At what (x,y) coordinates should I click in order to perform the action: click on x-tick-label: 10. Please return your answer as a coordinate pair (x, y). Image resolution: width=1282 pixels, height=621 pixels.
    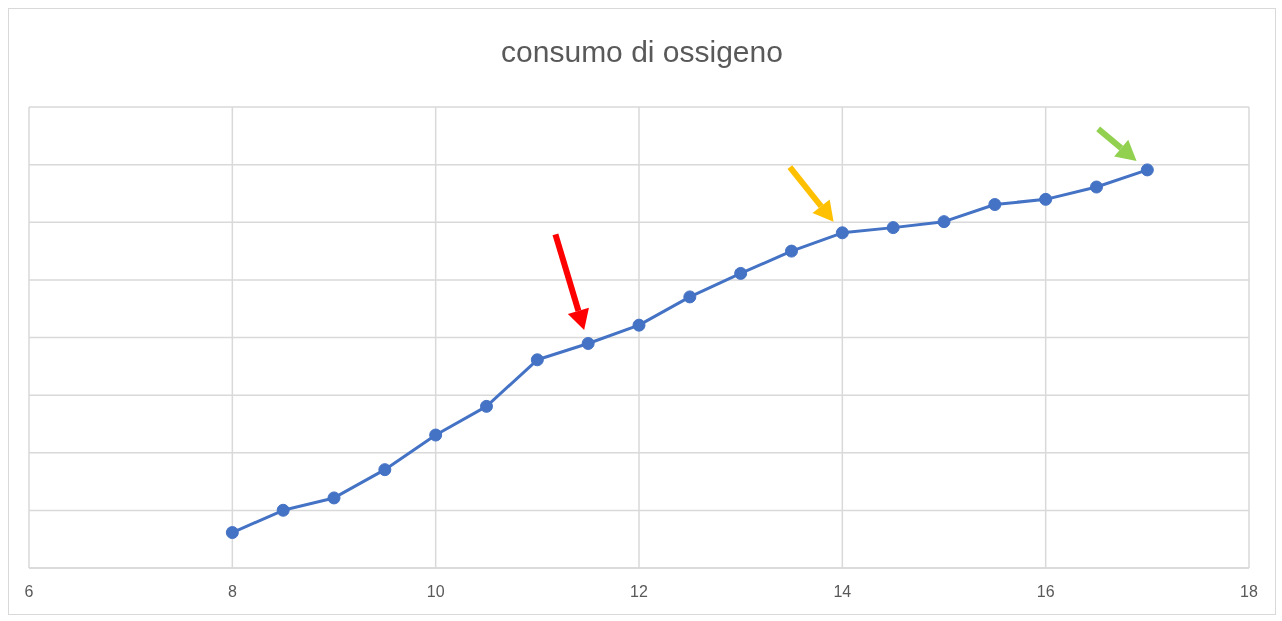
    Looking at the image, I should click on (435, 592).